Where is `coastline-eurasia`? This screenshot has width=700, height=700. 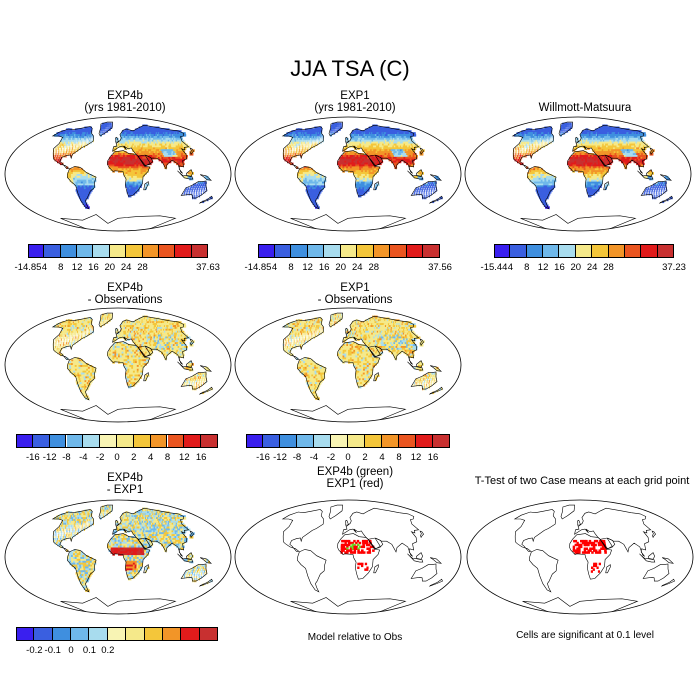
coastline-eurasia is located at coordinates (381, 149).